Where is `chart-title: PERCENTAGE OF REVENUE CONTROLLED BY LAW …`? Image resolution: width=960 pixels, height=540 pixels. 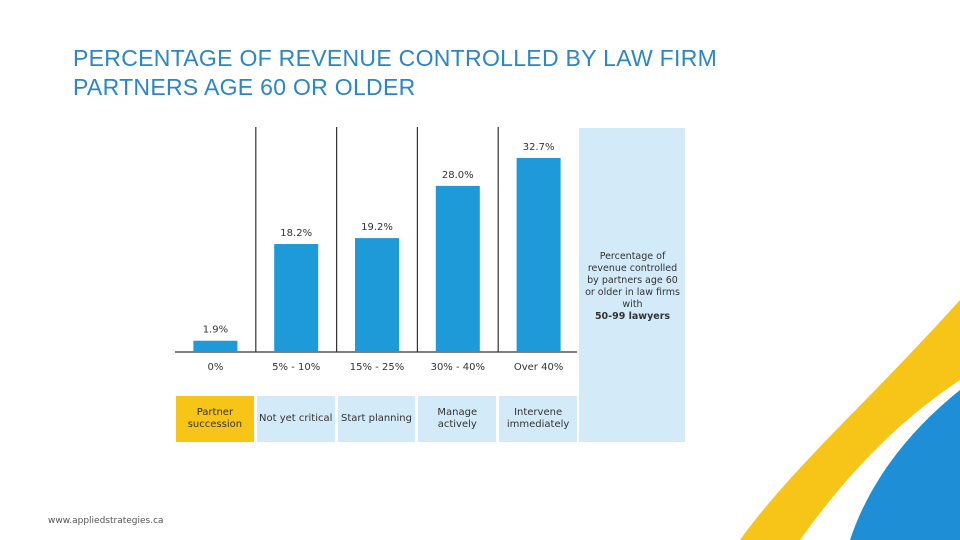 chart-title: PERCENTAGE OF REVENUE CONTROLLED BY LAW … is located at coordinates (395, 72).